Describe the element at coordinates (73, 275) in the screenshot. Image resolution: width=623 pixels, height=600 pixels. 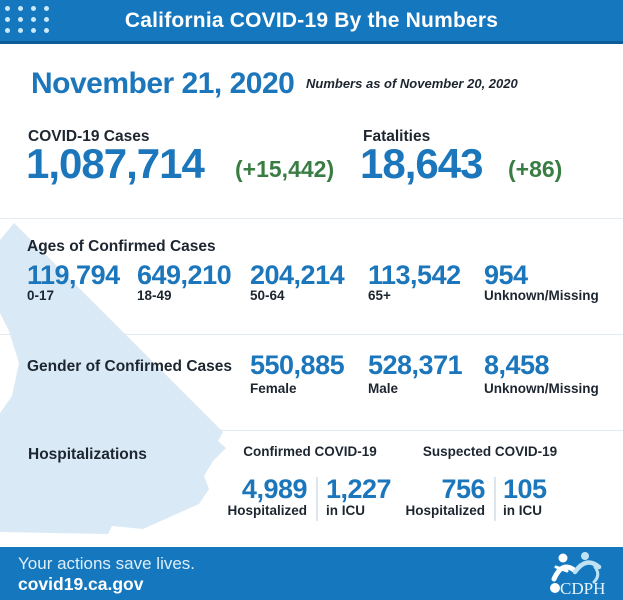
I see `ages-value-0-17: 119,794` at that location.